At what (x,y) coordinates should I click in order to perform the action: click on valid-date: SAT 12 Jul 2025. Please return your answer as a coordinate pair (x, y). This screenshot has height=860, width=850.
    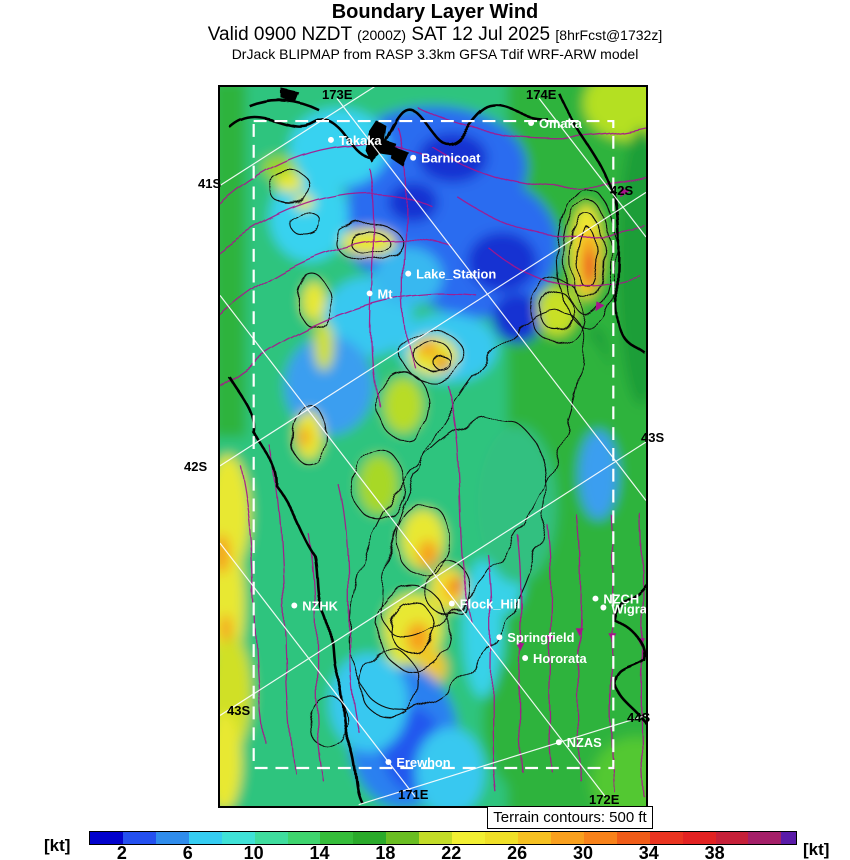
    Looking at the image, I should click on (481, 34).